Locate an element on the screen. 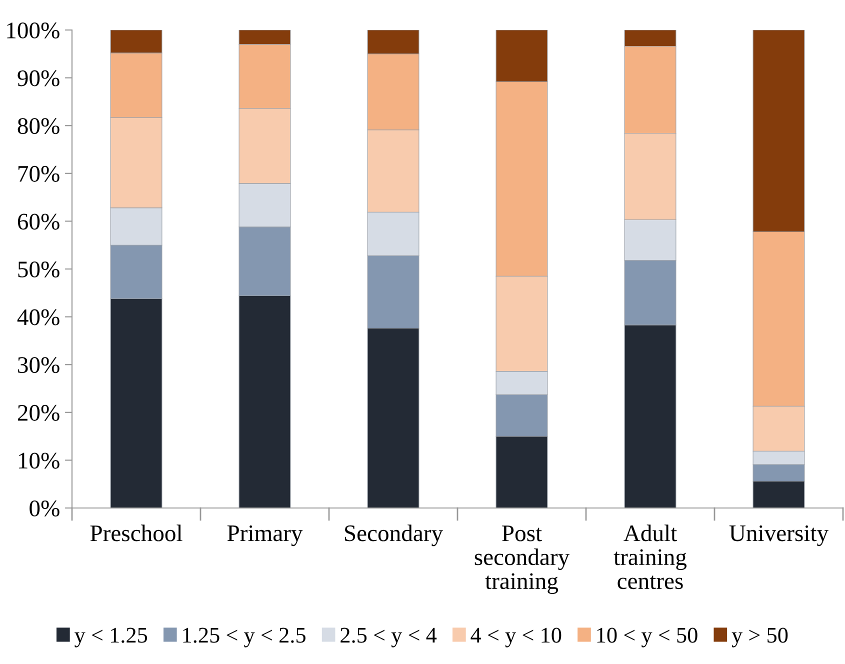 The image size is (845, 664). y-tick-label: 50% is located at coordinates (39, 269).